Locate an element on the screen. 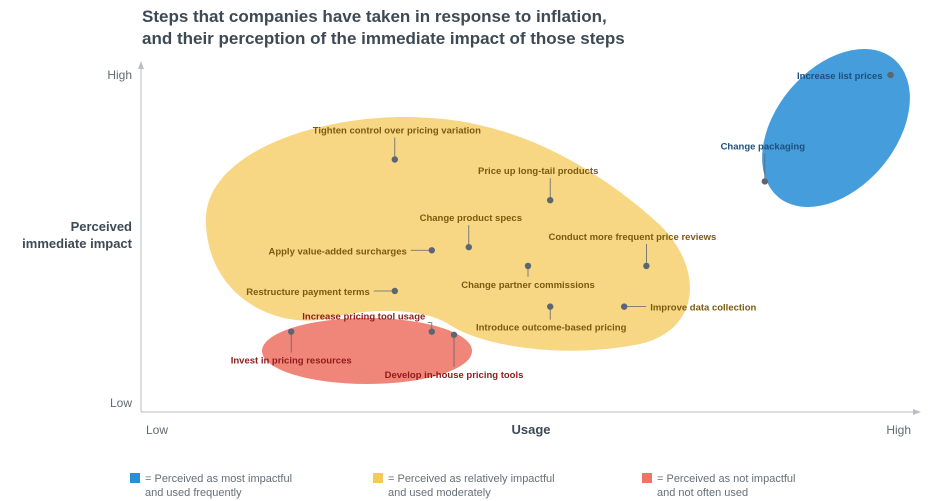 The image size is (929, 501). legend-text-line2: and not often used is located at coordinates (703, 493).